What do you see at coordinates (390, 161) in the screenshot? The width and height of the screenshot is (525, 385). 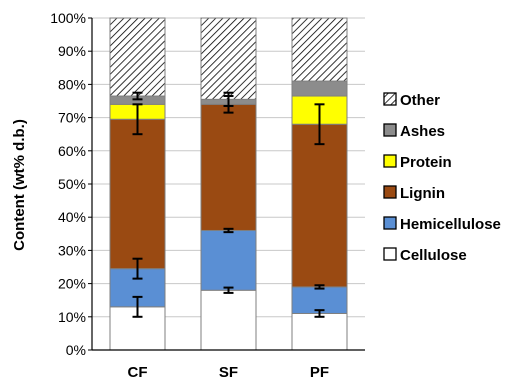 I see `legend-swatch-protein` at bounding box center [390, 161].